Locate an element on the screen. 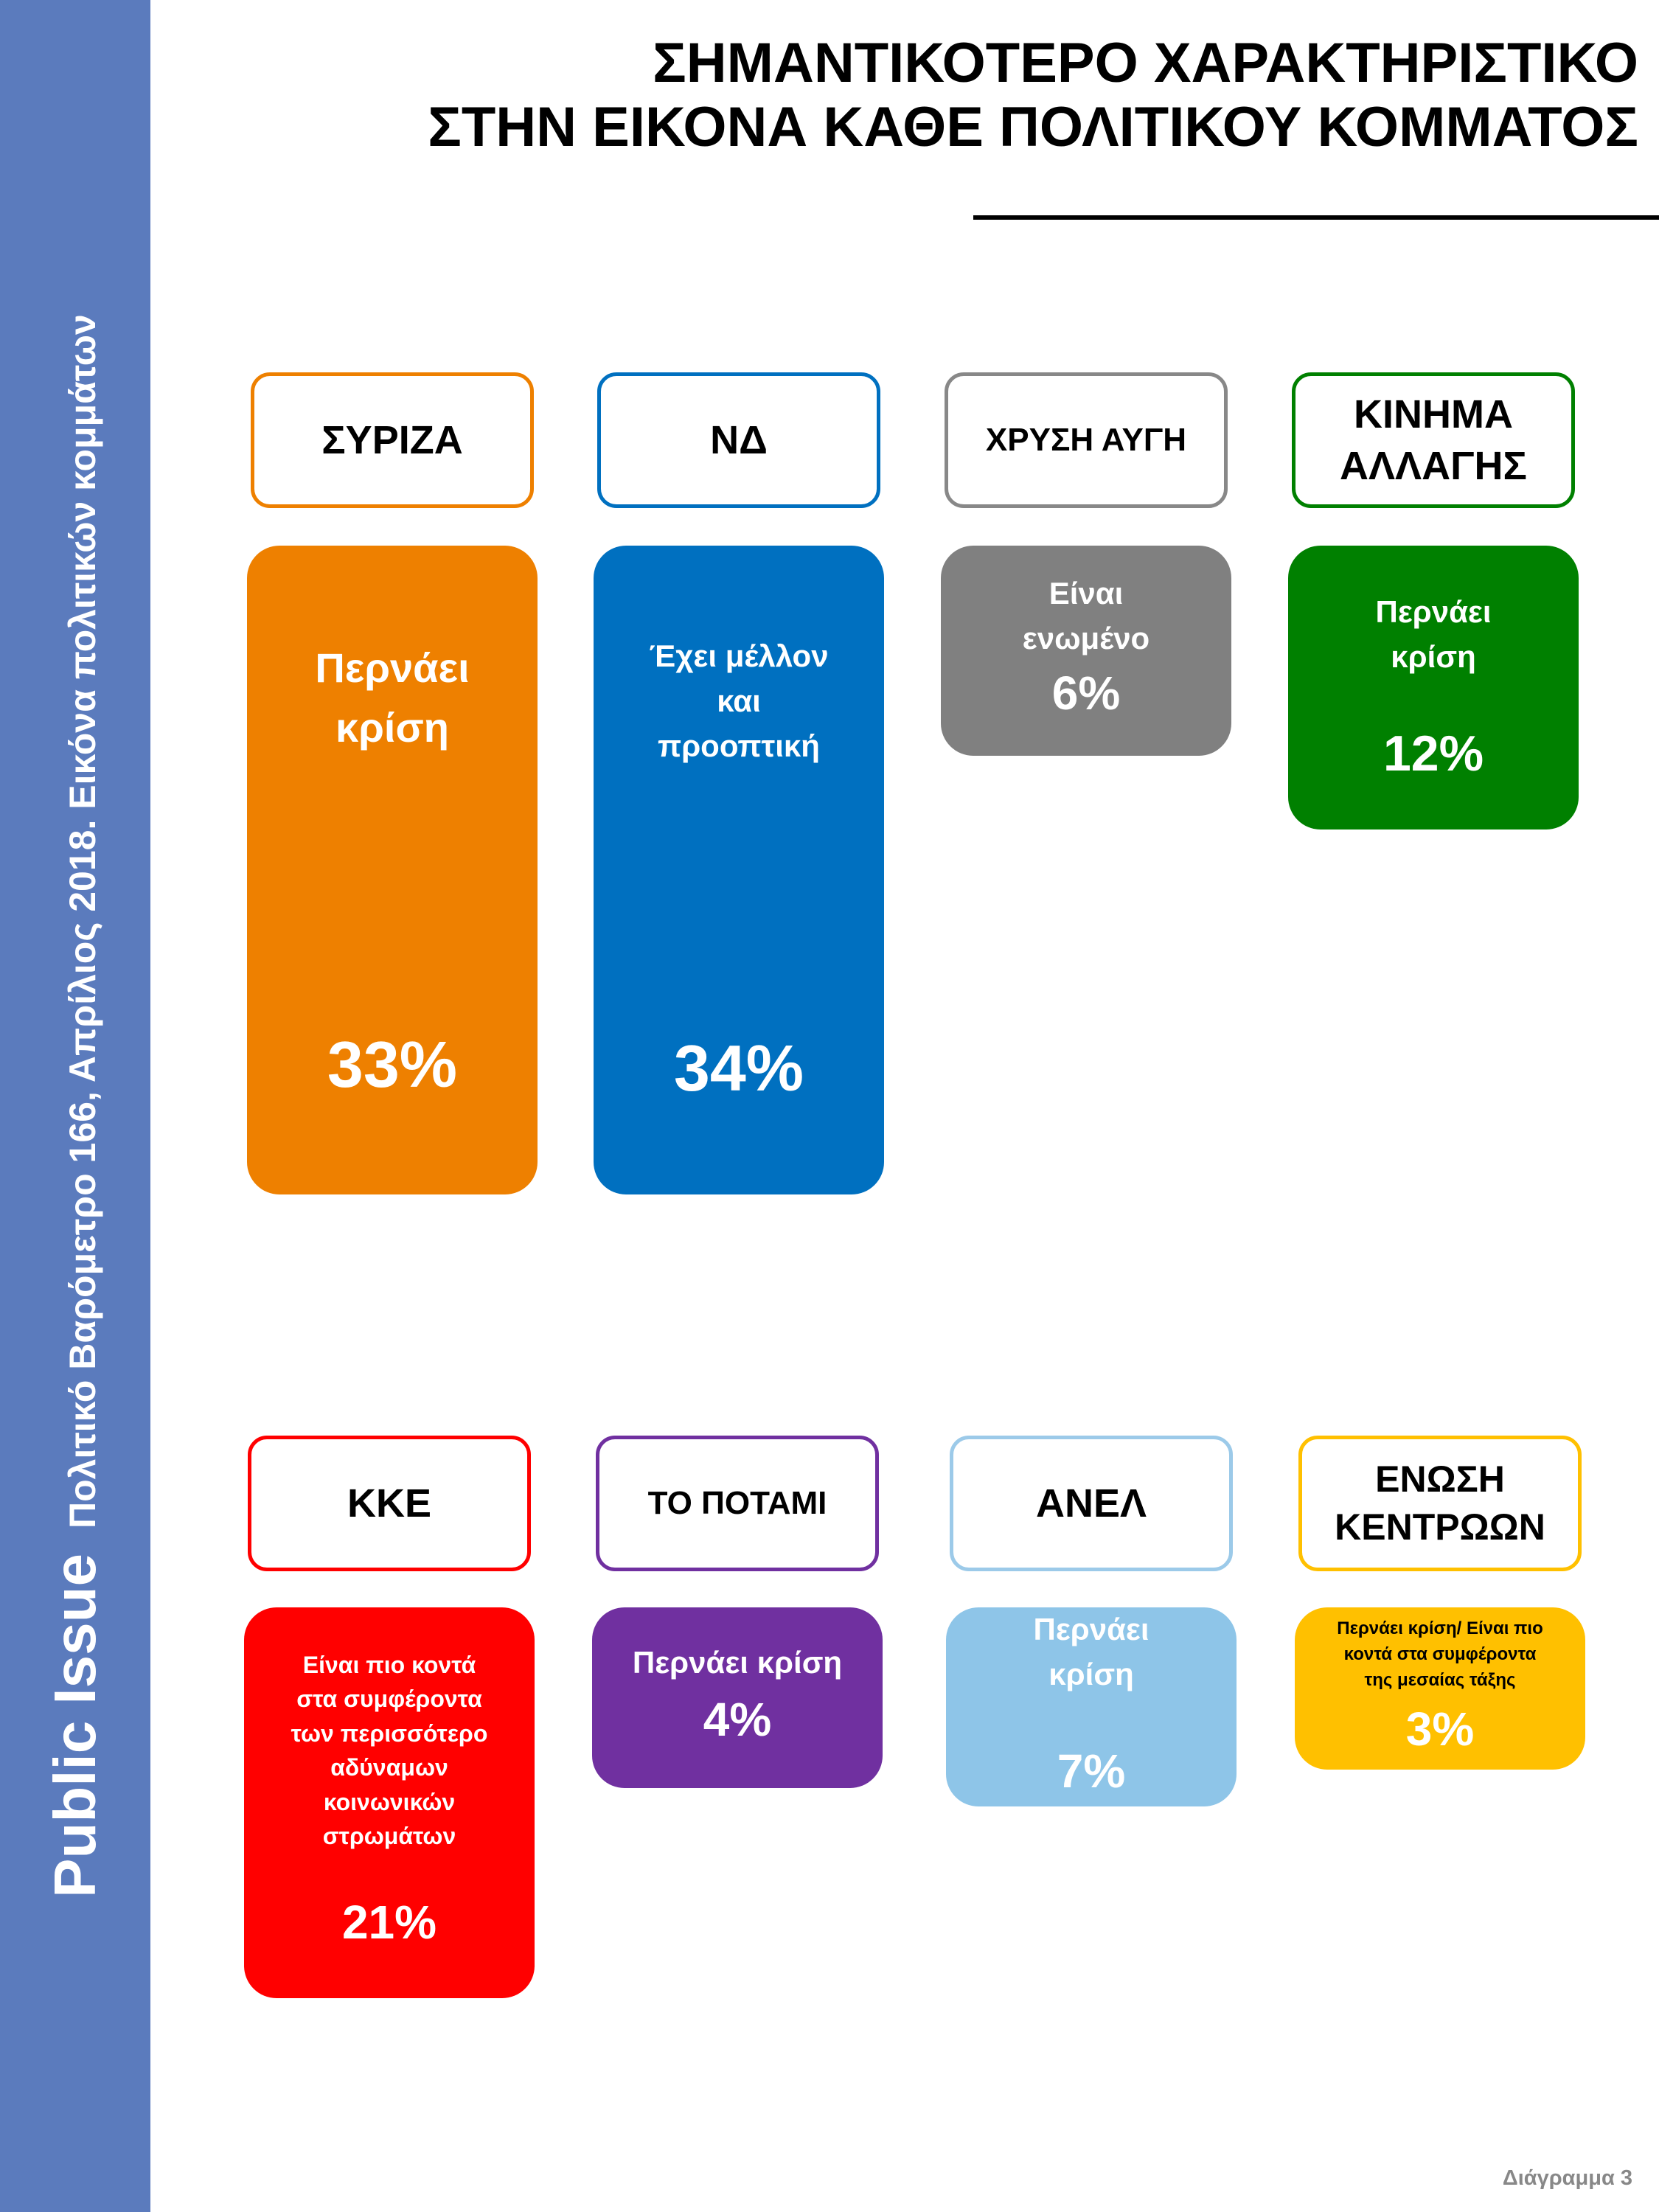  party-label-box: ΤΟ ΠΟΤΑΜΙ is located at coordinates (737, 1503).